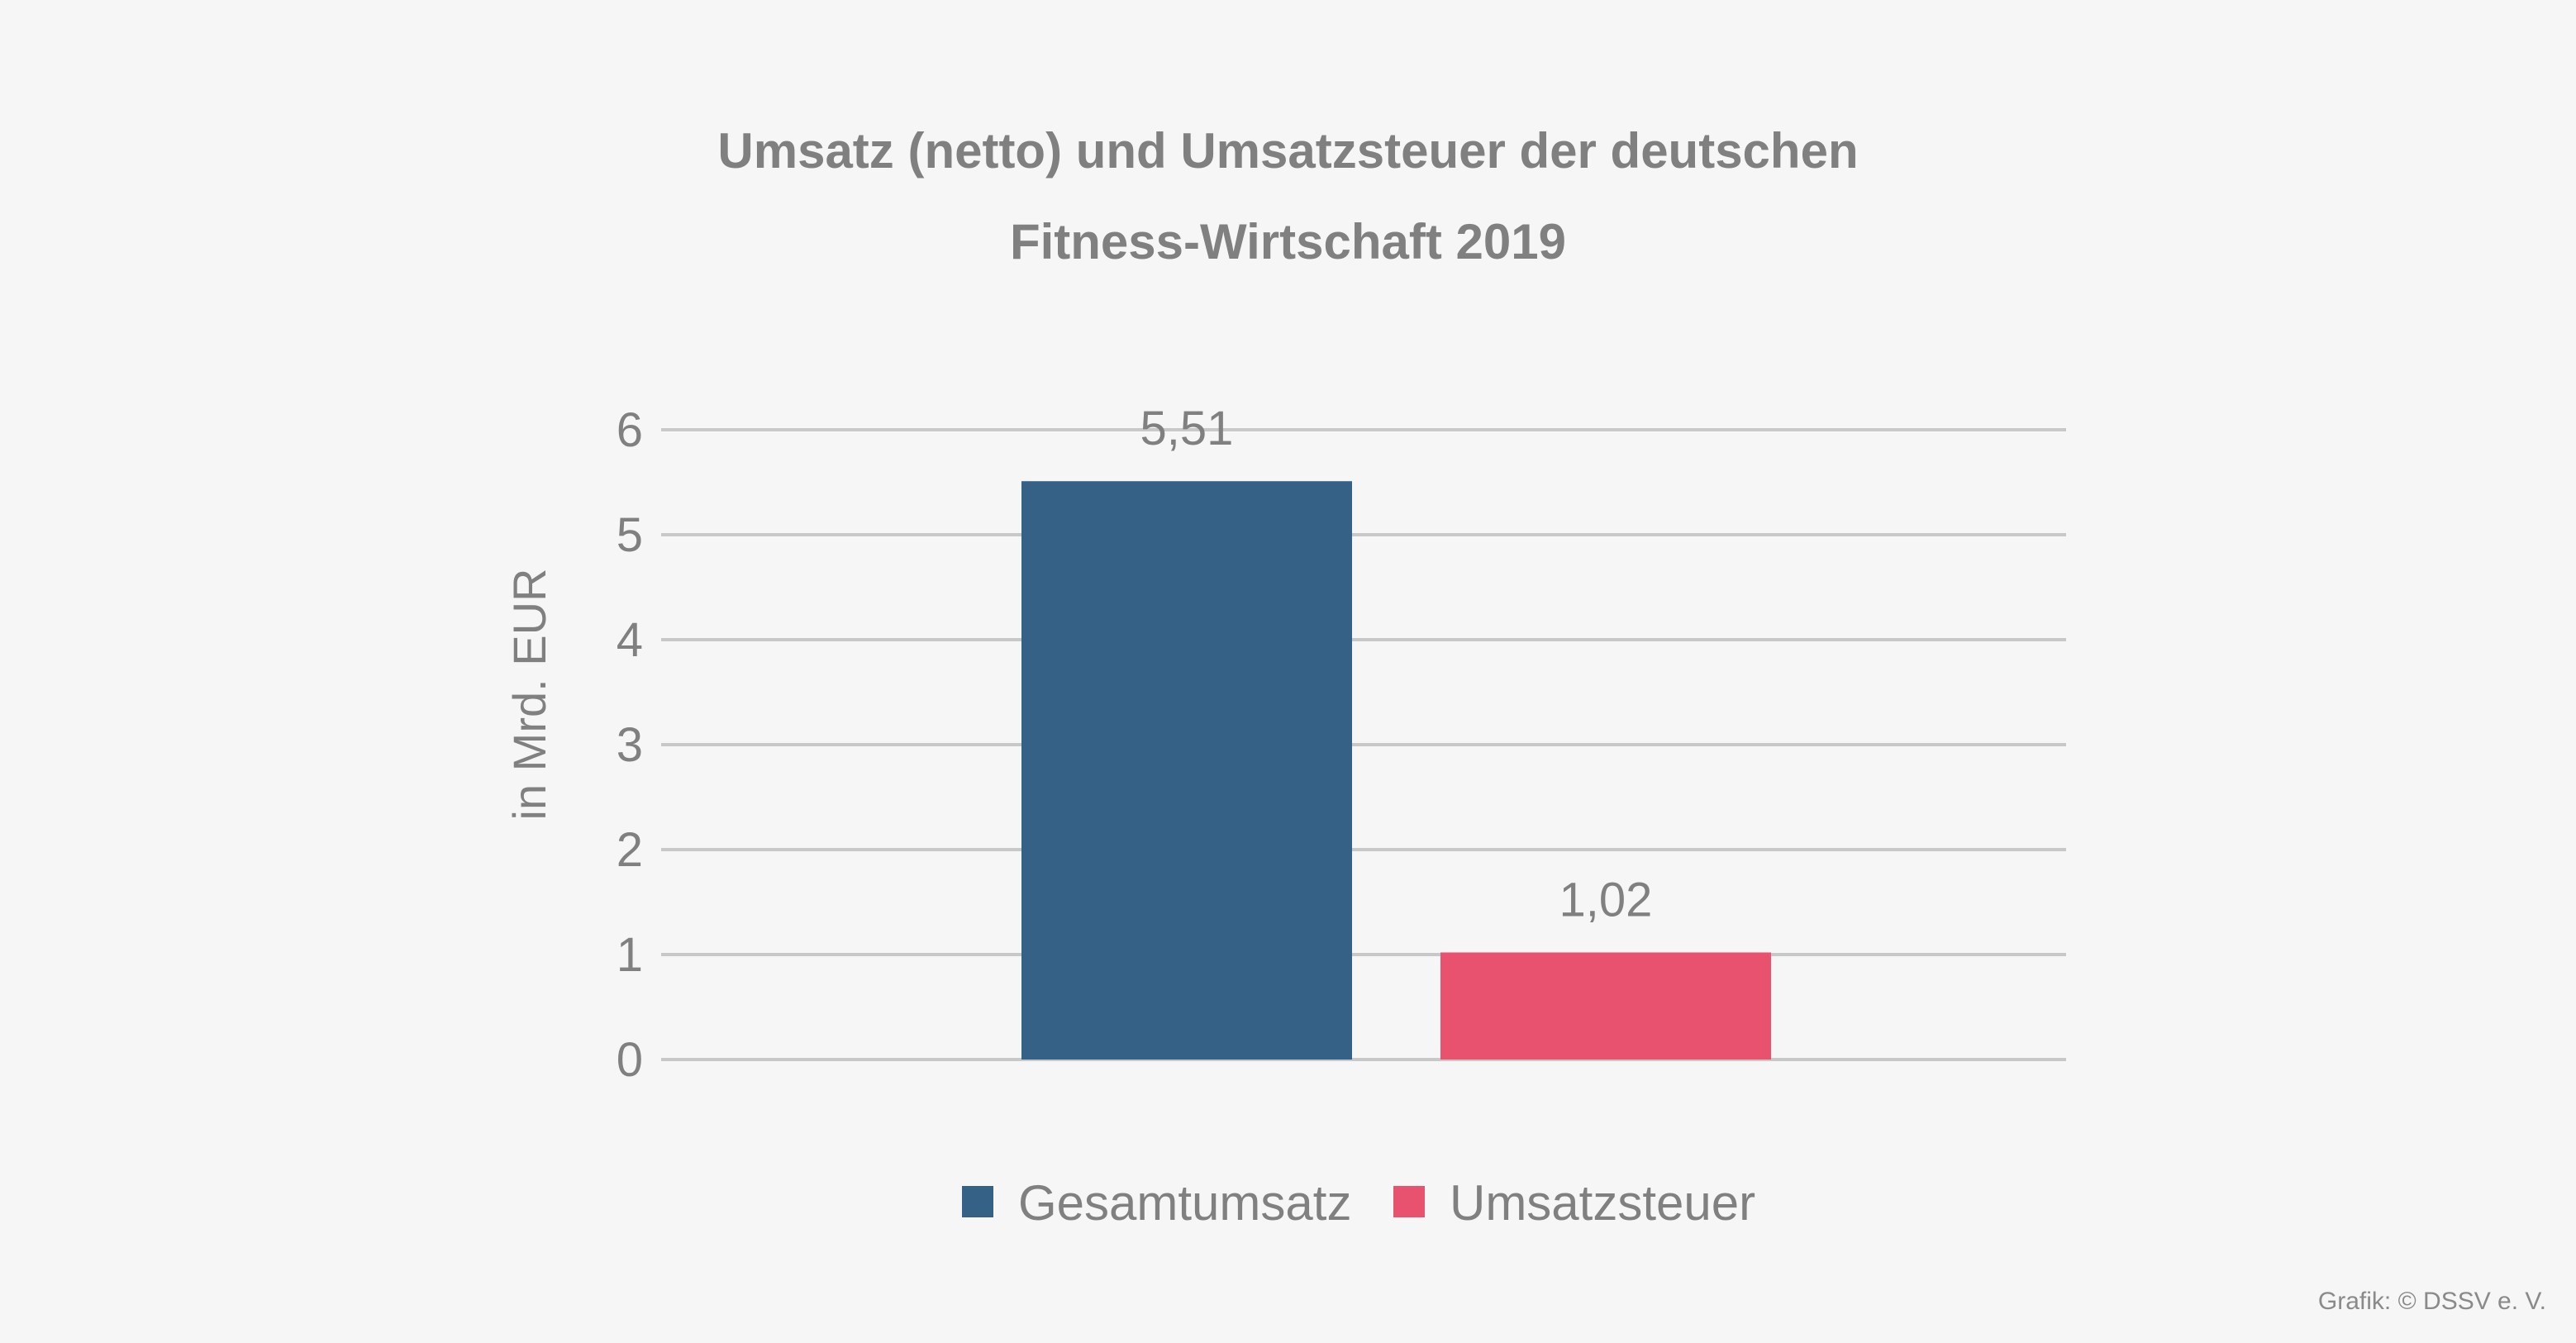 The height and width of the screenshot is (1343, 2576). I want to click on y-tick-label: 5, so click(630, 535).